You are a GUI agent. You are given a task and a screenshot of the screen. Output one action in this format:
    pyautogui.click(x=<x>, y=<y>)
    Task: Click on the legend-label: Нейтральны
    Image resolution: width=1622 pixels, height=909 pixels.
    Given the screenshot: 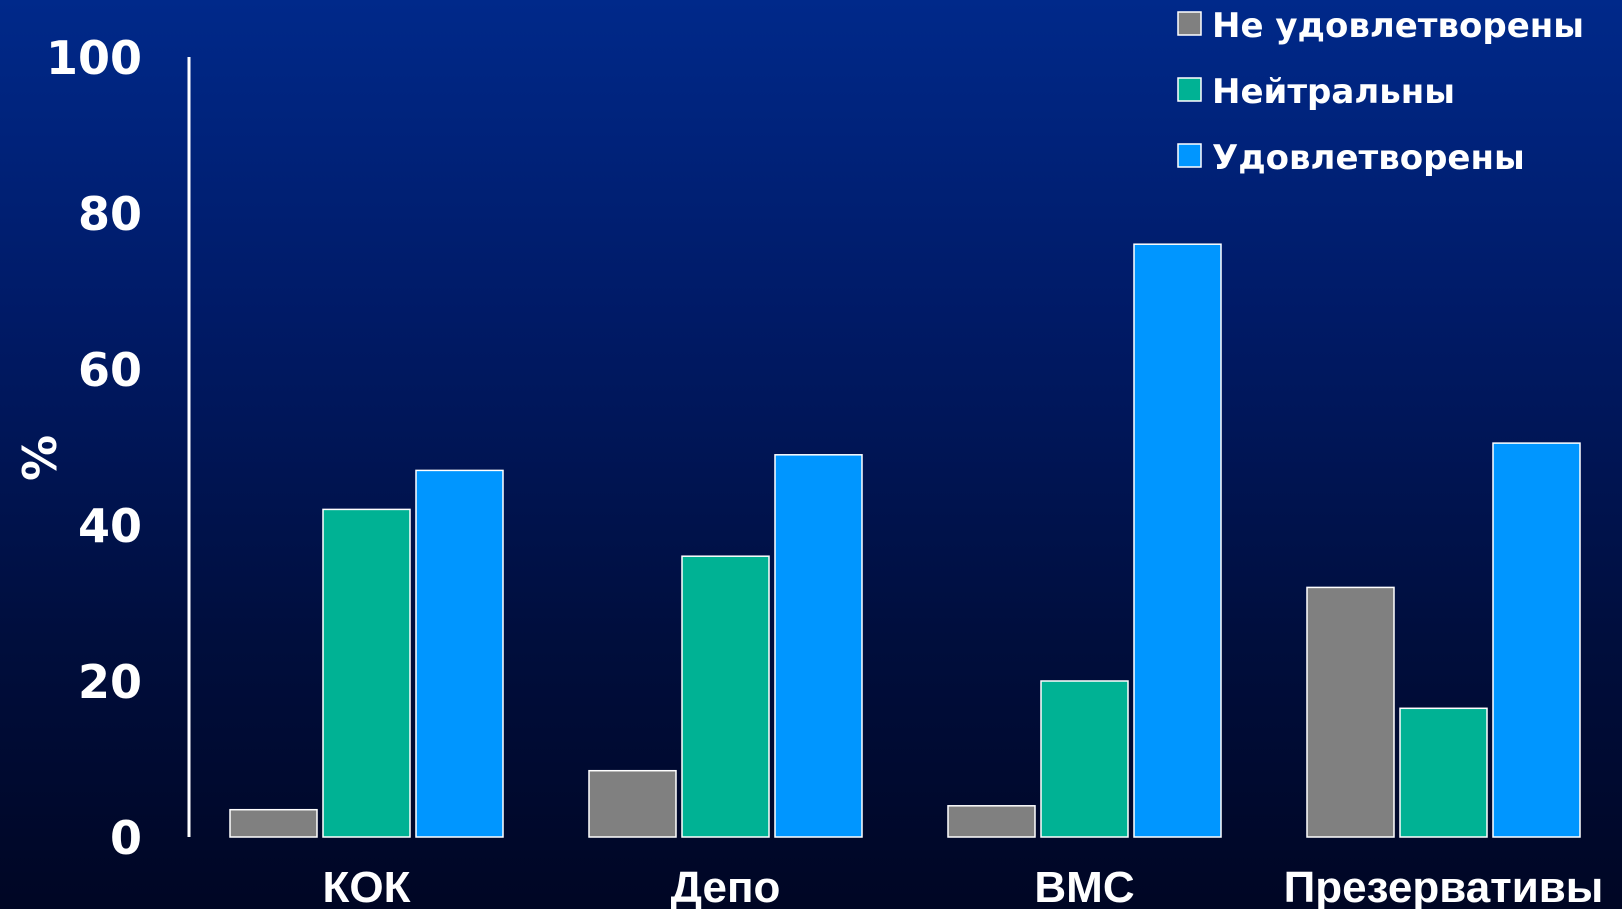 What is the action you would take?
    pyautogui.click(x=1333, y=92)
    